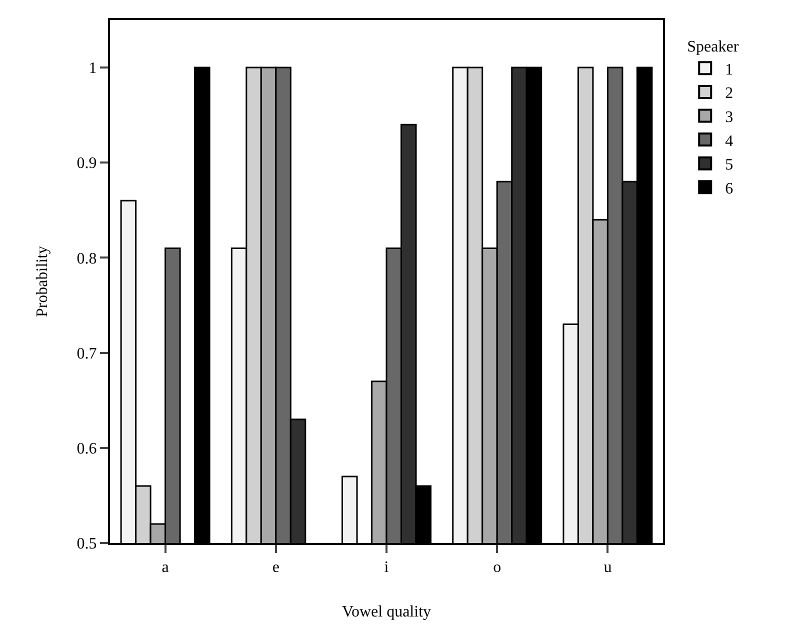 This screenshot has width=803, height=638. What do you see at coordinates (276, 567) in the screenshot?
I see `x-tick-label: e` at bounding box center [276, 567].